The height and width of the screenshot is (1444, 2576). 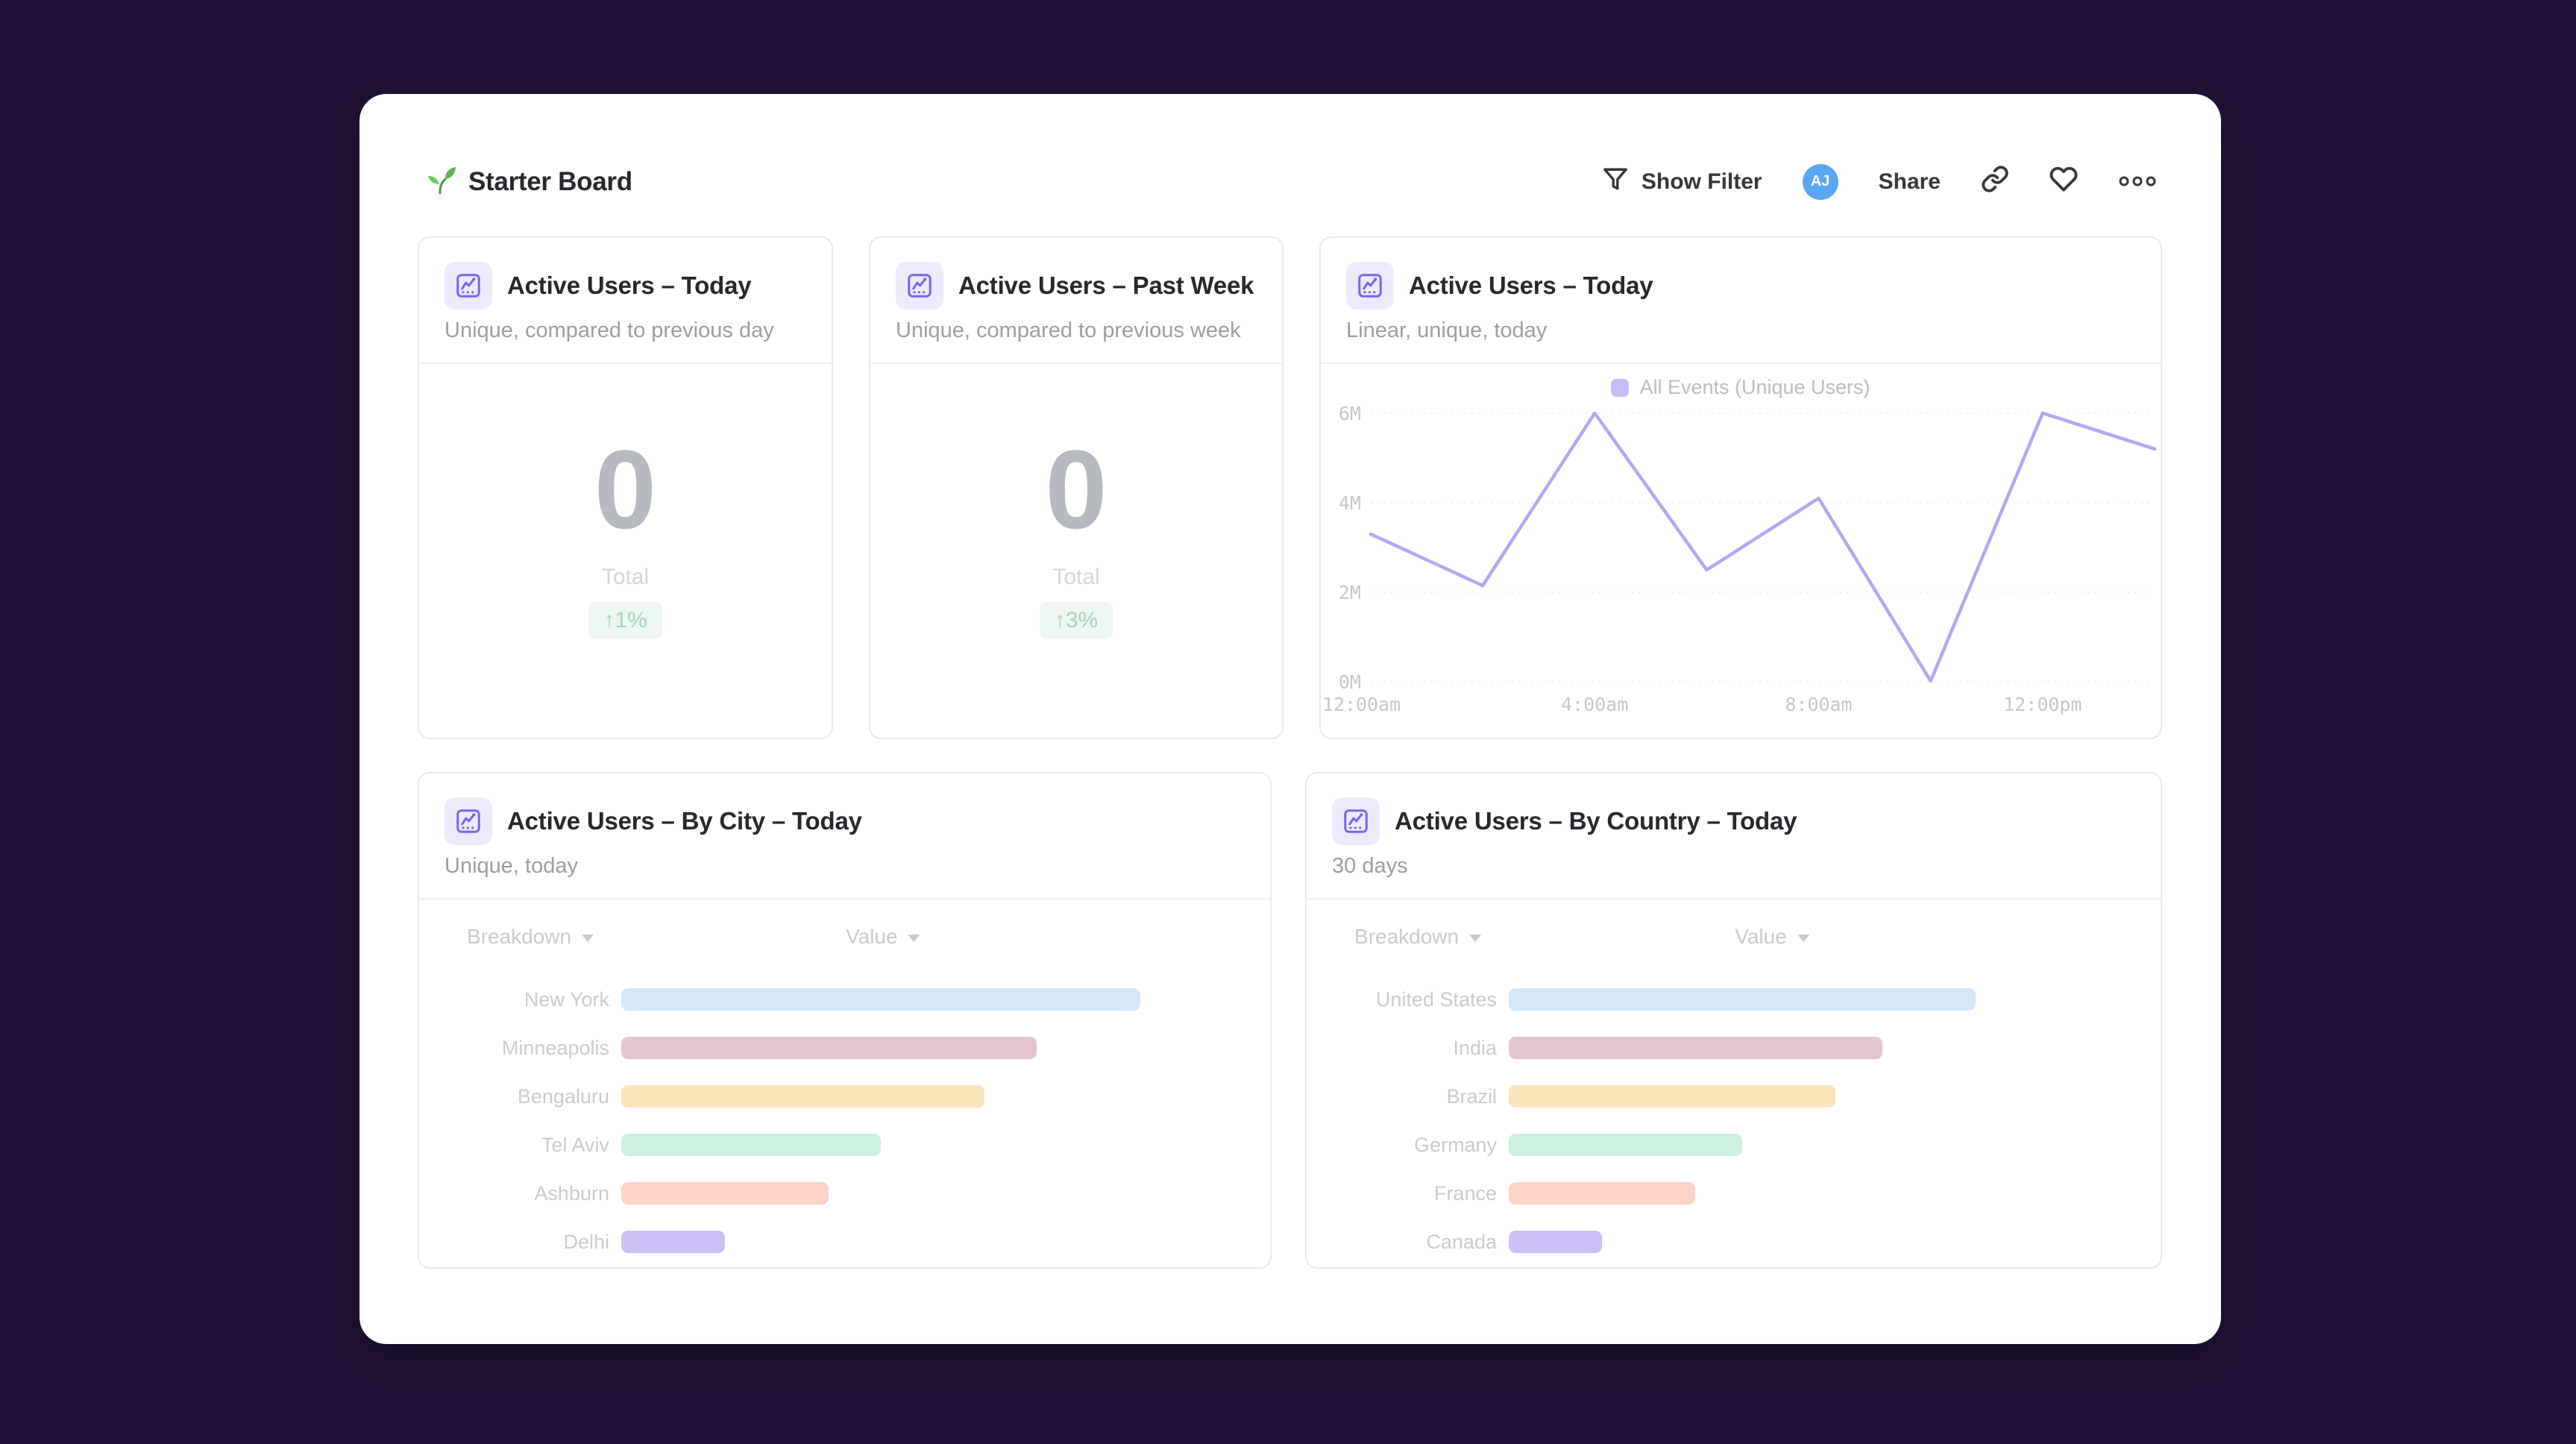 What do you see at coordinates (1447, 330) in the screenshot?
I see `card-subtitle: Linear, unique, today` at bounding box center [1447, 330].